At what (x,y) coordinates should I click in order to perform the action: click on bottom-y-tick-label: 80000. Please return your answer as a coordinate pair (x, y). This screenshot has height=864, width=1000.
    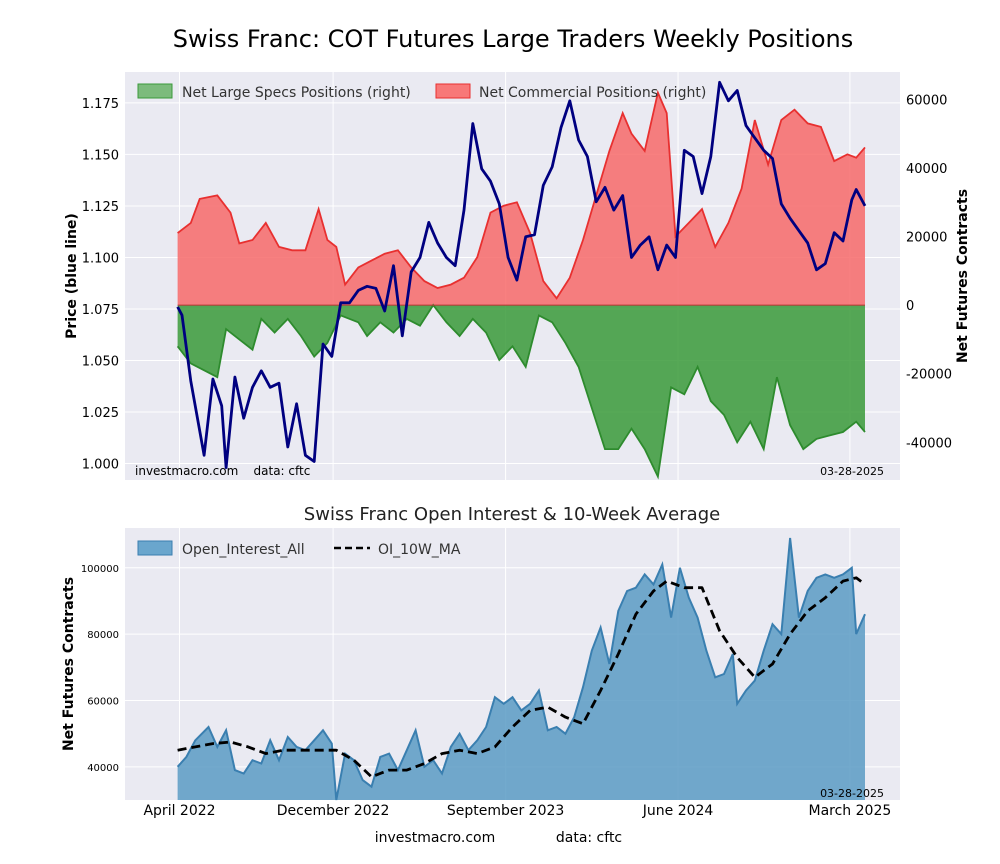
    Looking at the image, I should click on (103, 635).